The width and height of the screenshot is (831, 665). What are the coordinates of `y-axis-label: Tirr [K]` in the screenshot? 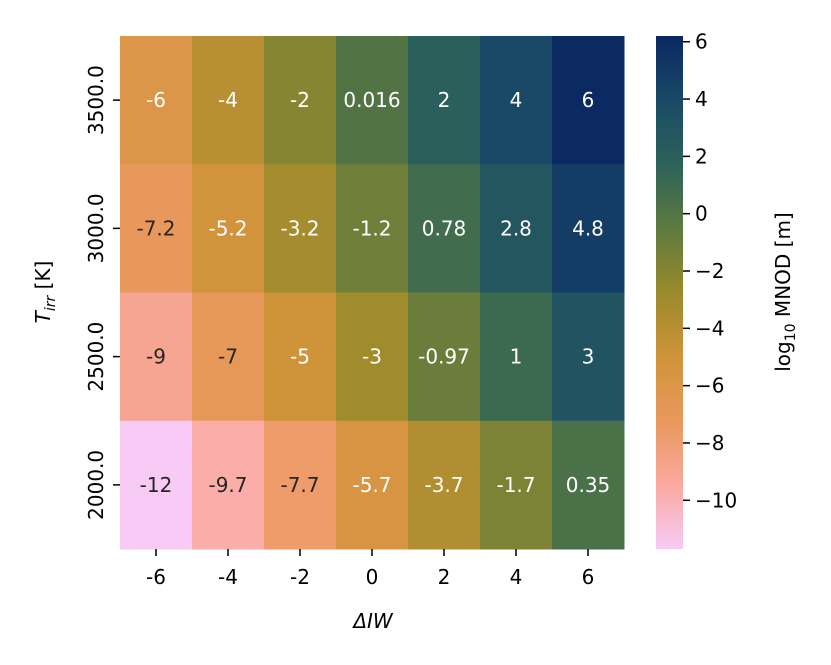 It's located at (45, 292).